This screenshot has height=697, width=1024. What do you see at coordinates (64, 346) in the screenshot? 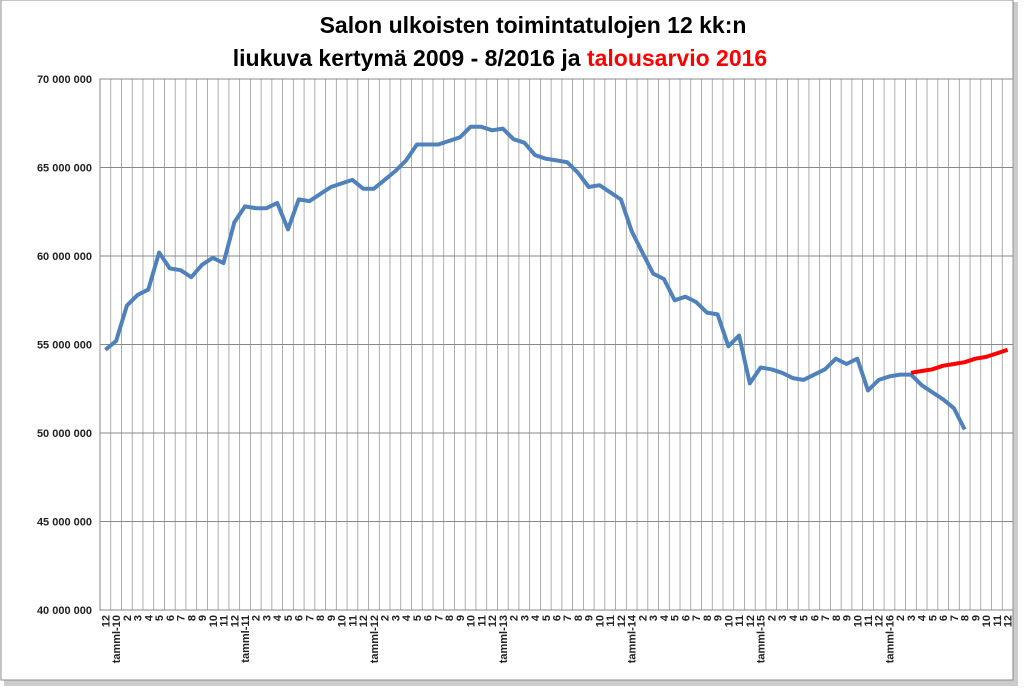
I see `y-tick-label: 55 000 000` at bounding box center [64, 346].